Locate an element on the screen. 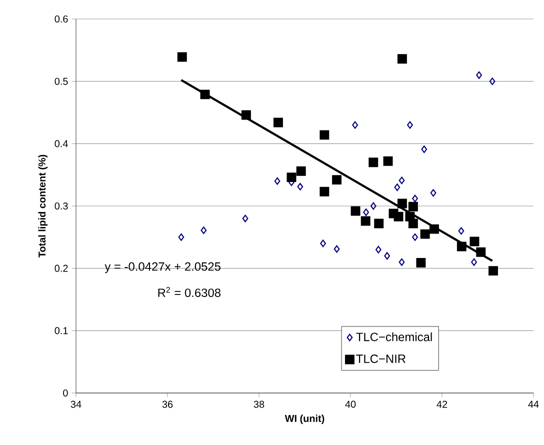 Image resolution: width=544 pixels, height=445 pixels. x-tick-label: 42 is located at coordinates (442, 404).